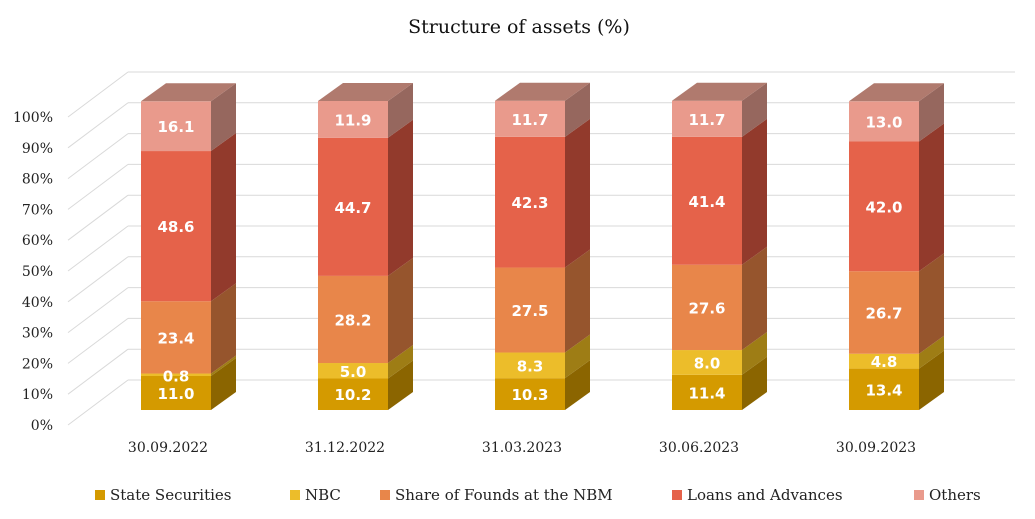  I want to click on data-label: 13.4, so click(883, 390).